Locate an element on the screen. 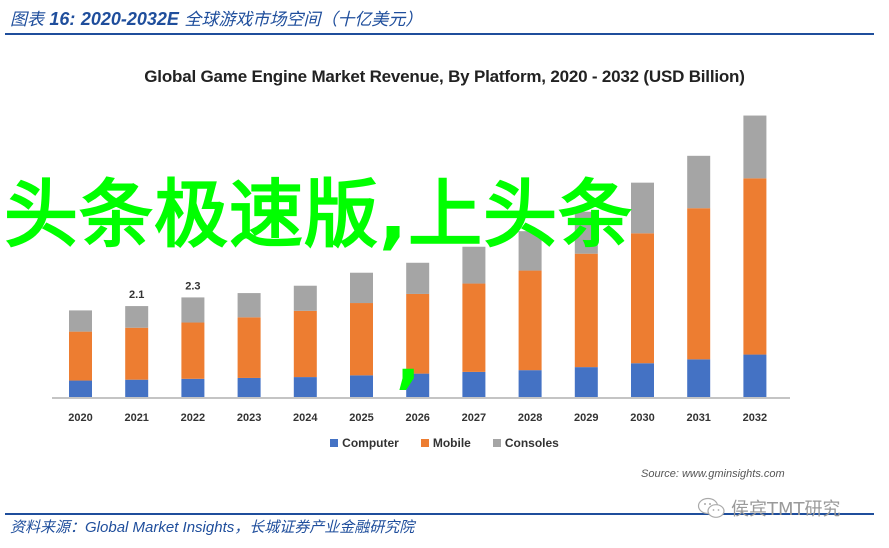  legend-label-mobile: Mobile is located at coordinates (451, 443).